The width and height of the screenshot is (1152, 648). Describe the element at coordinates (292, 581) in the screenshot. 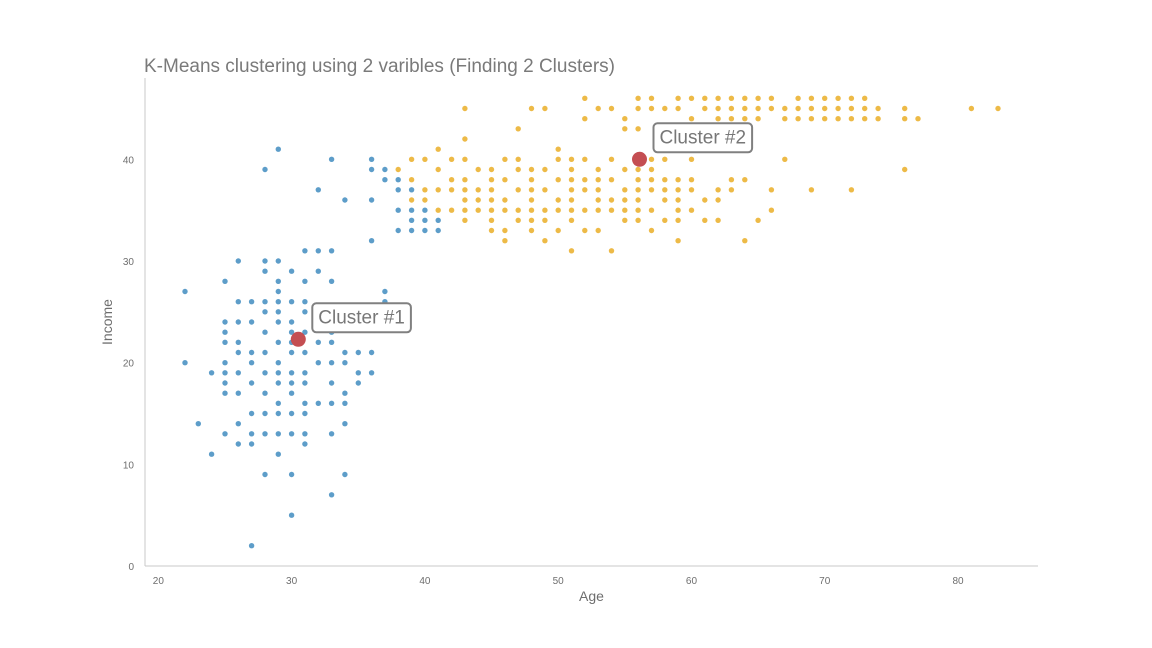

I see `x-tick-label: 30` at that location.